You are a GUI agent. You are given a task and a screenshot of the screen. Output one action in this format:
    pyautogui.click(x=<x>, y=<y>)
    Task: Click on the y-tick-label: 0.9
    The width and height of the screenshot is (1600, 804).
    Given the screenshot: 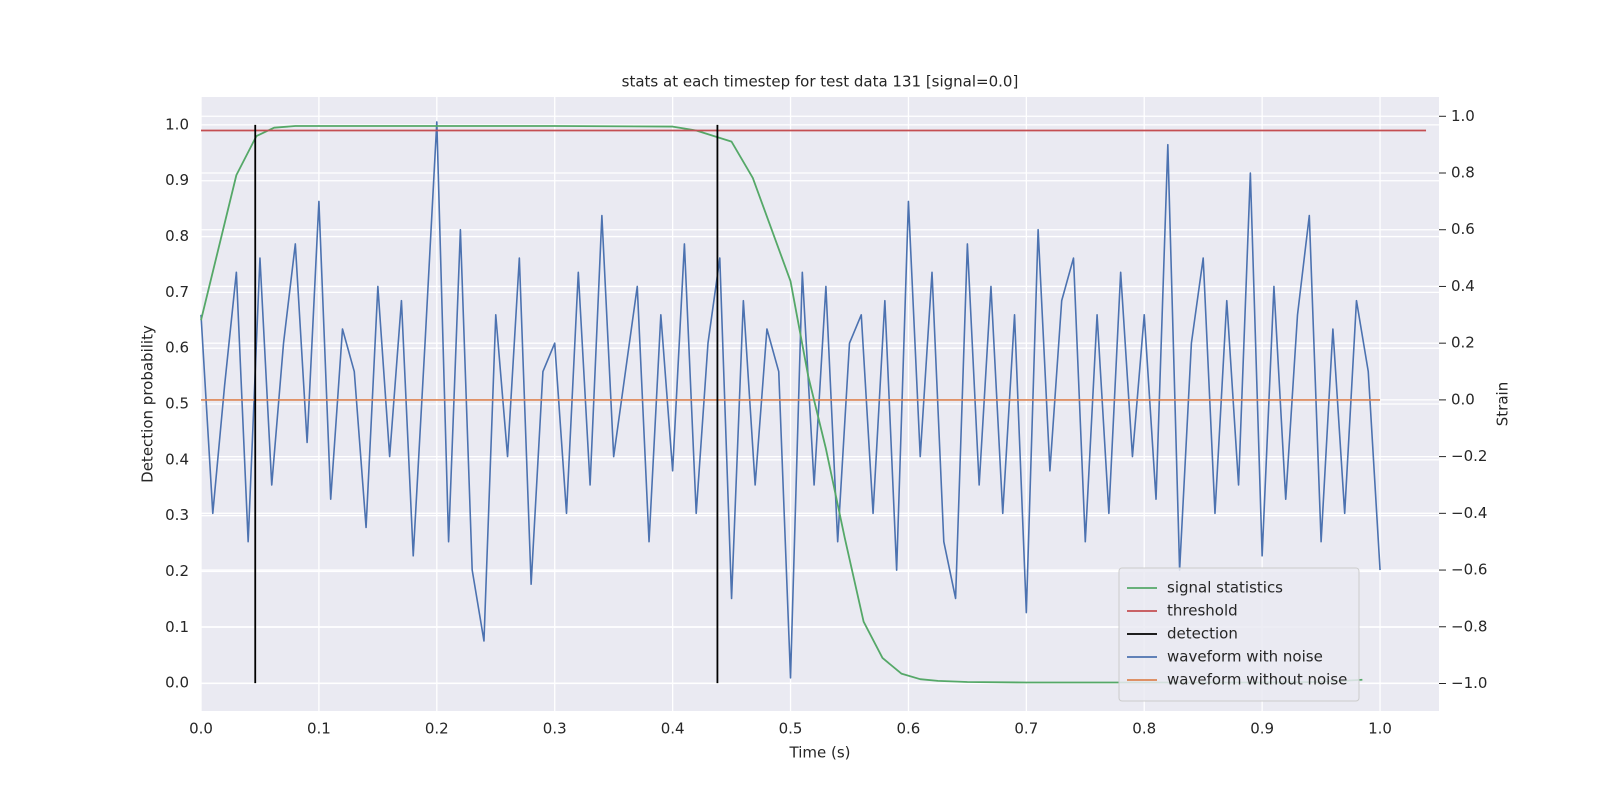 What is the action you would take?
    pyautogui.click(x=177, y=180)
    